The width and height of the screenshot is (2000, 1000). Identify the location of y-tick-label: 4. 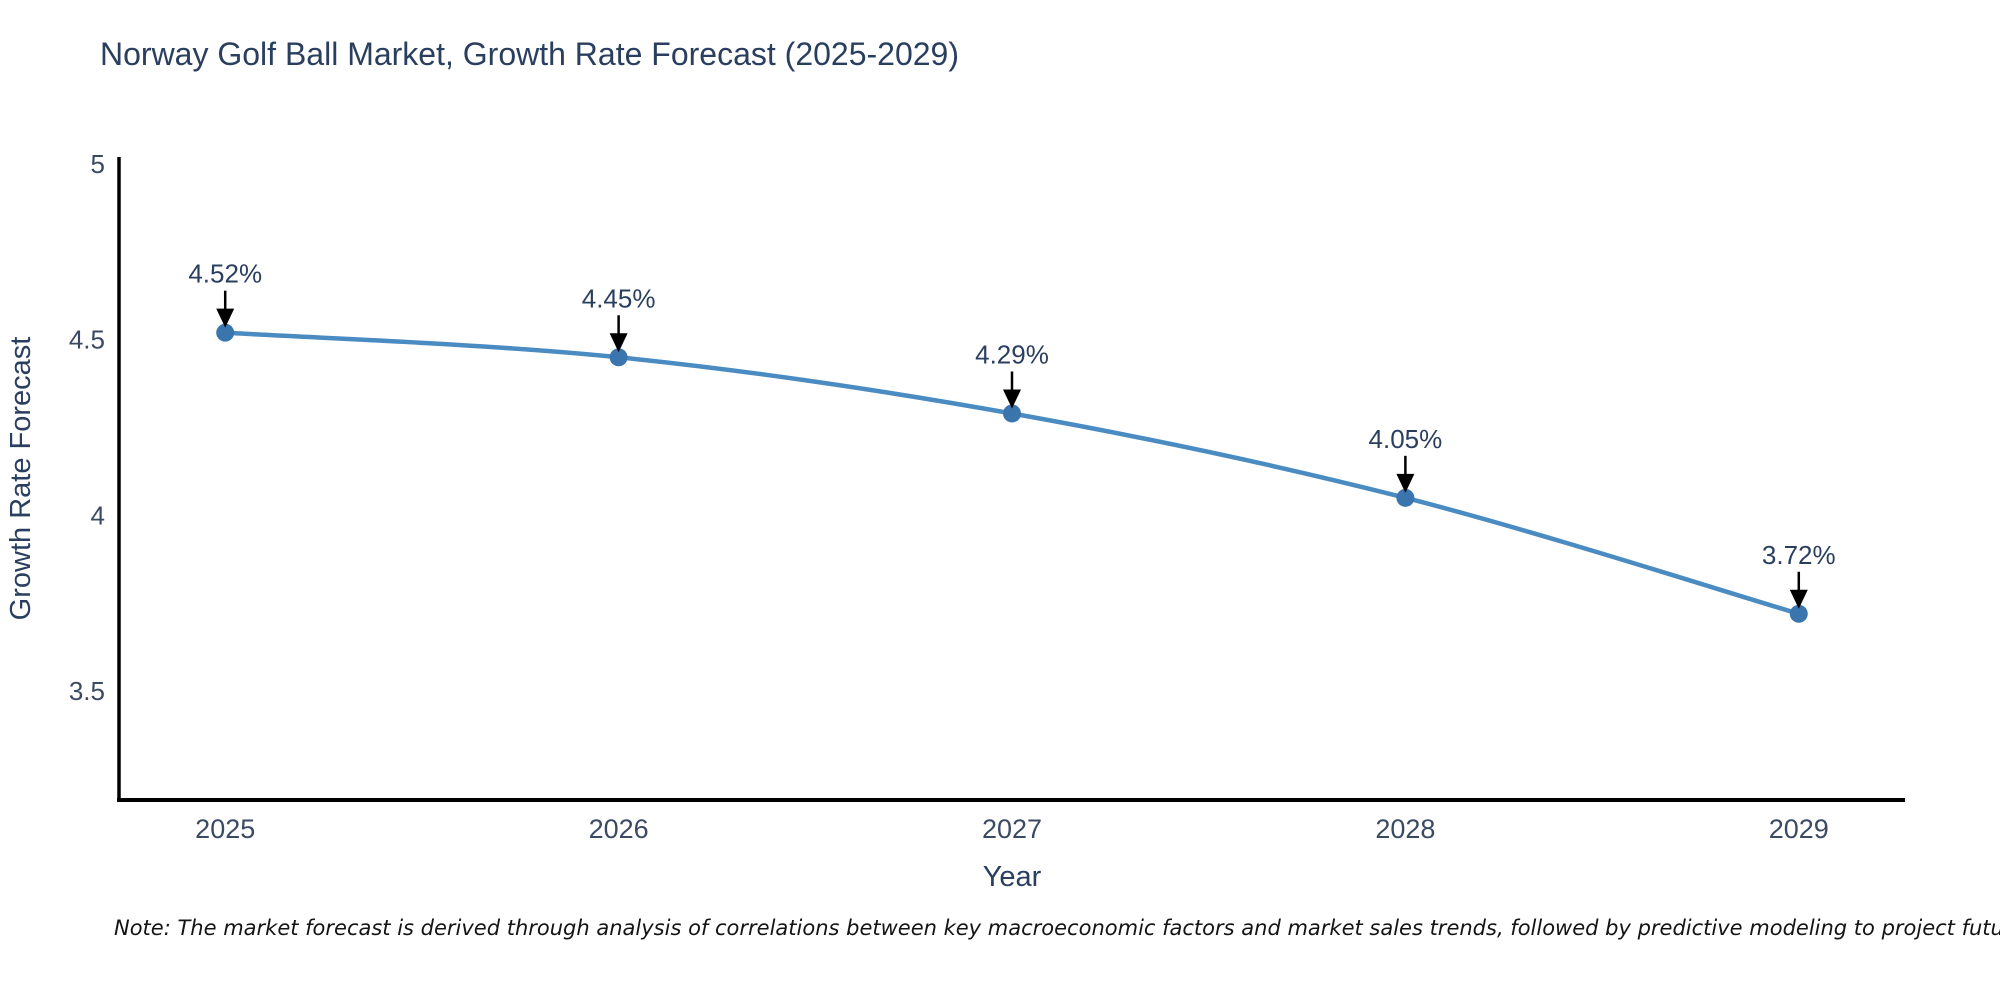
(98, 515).